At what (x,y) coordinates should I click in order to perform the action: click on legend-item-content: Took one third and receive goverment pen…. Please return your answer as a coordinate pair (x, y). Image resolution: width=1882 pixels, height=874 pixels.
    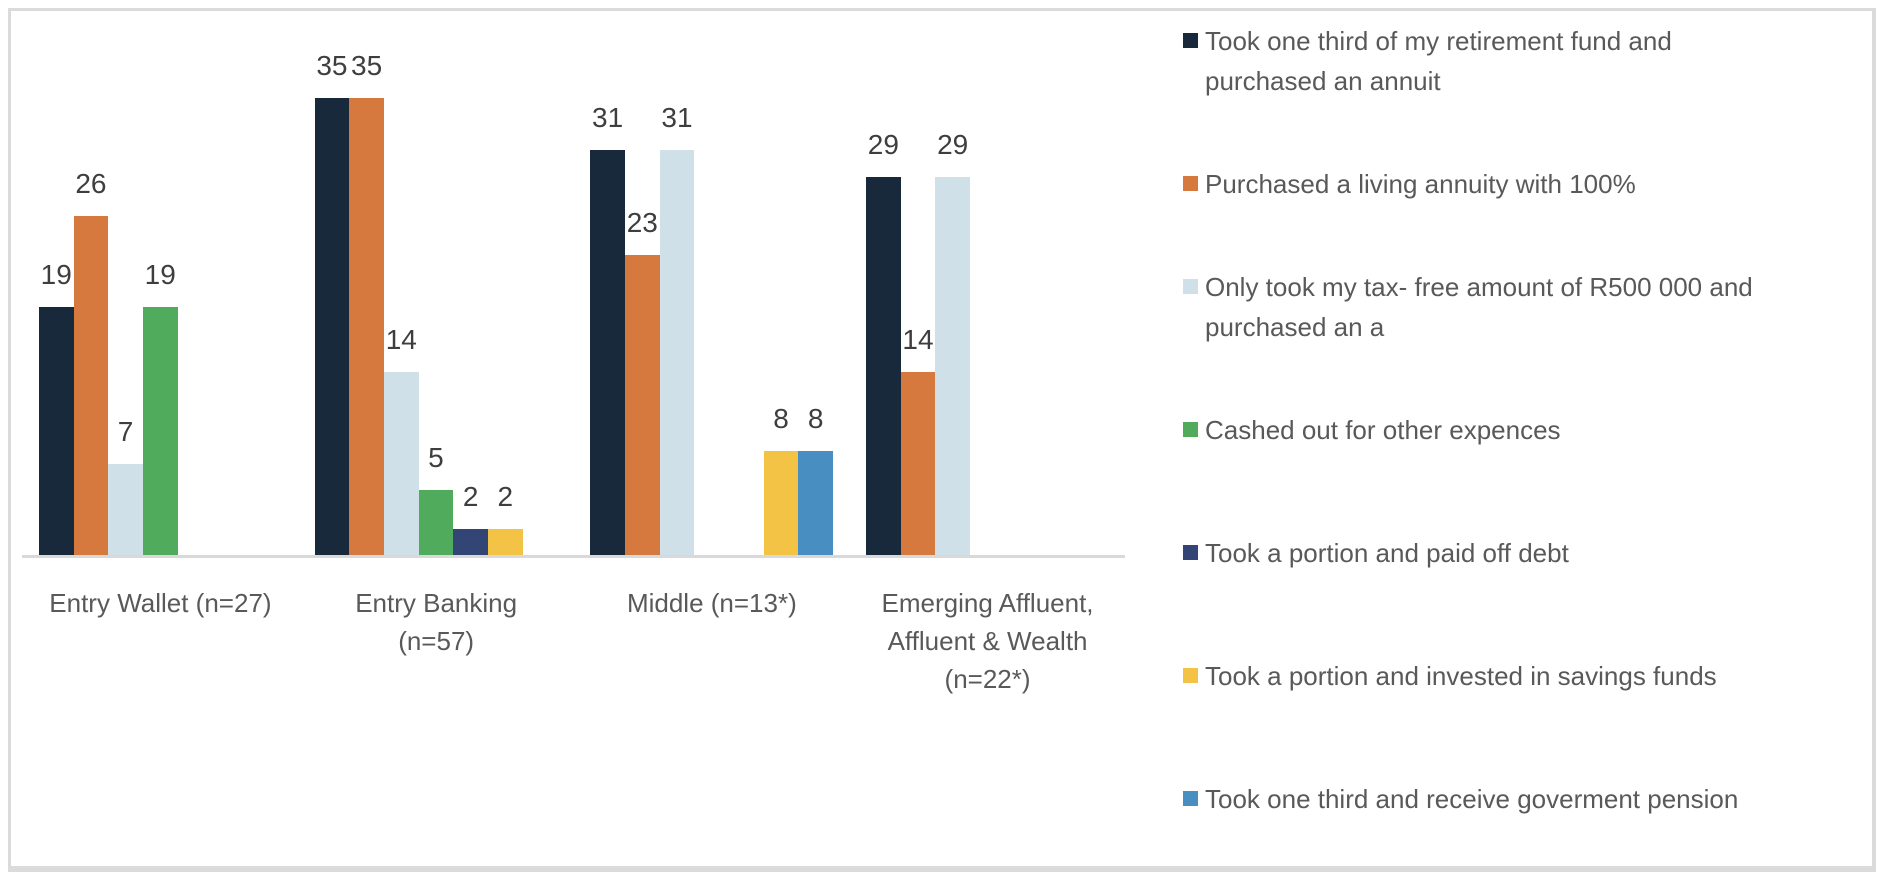
    Looking at the image, I should click on (1460, 799).